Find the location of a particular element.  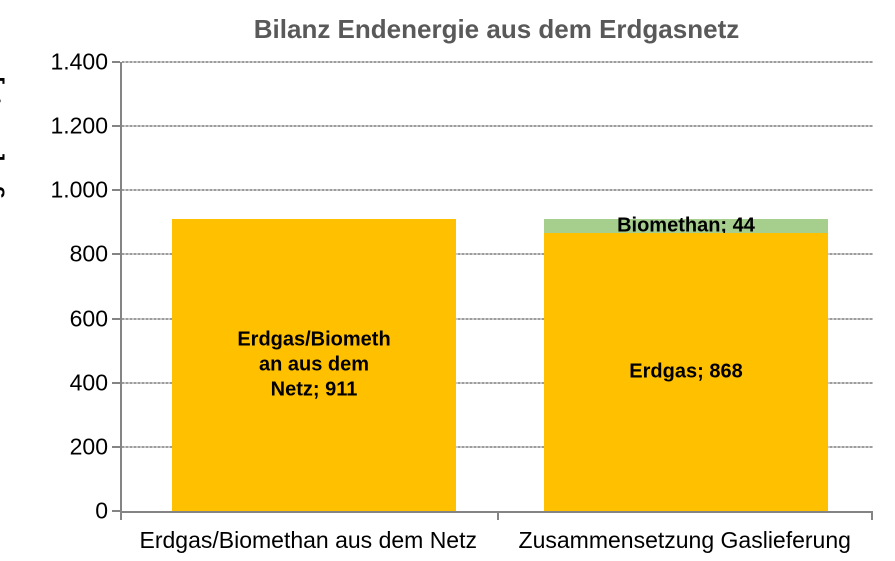

y-tick-label: 1.200 is located at coordinates (79, 125).